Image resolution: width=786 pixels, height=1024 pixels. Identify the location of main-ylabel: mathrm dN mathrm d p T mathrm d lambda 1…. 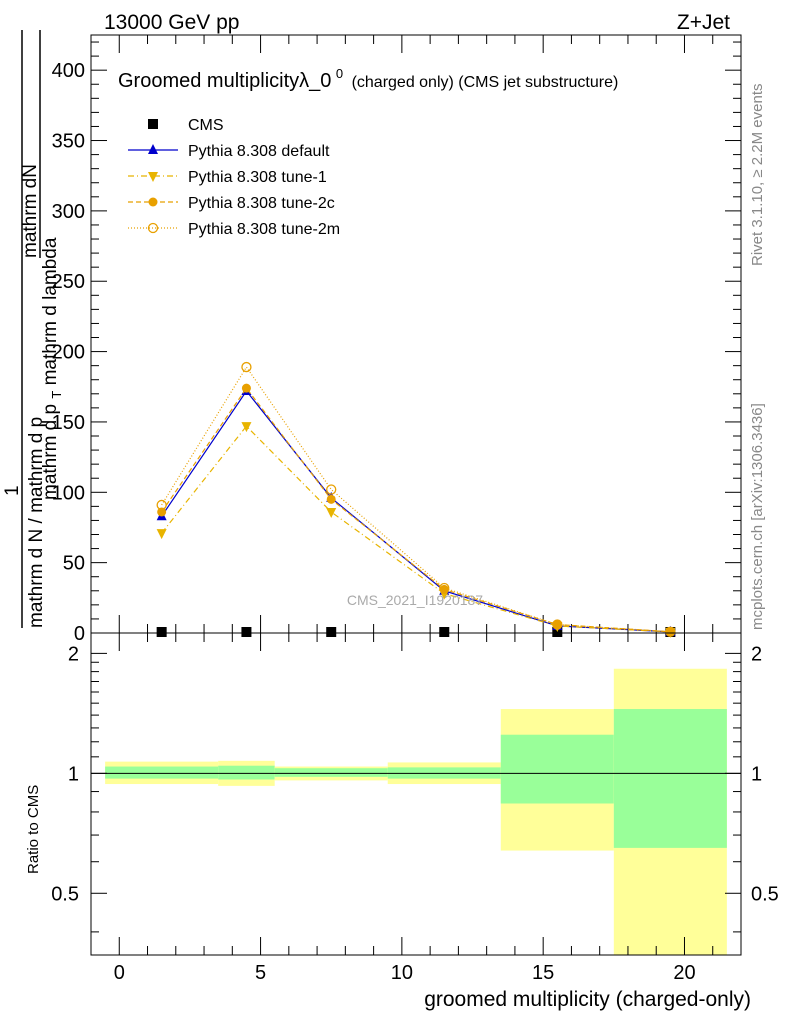
(34, 329).